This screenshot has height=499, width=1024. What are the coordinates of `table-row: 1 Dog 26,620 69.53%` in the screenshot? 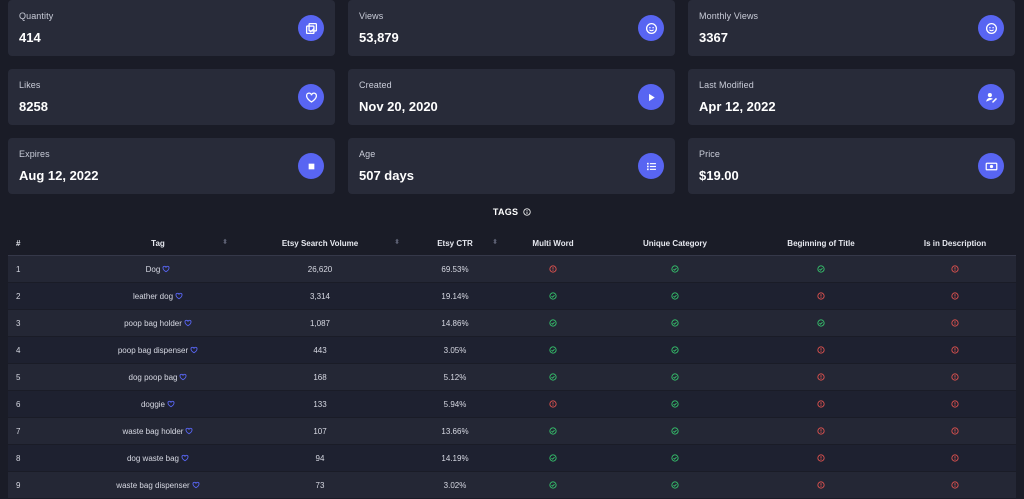 It's located at (512, 269).